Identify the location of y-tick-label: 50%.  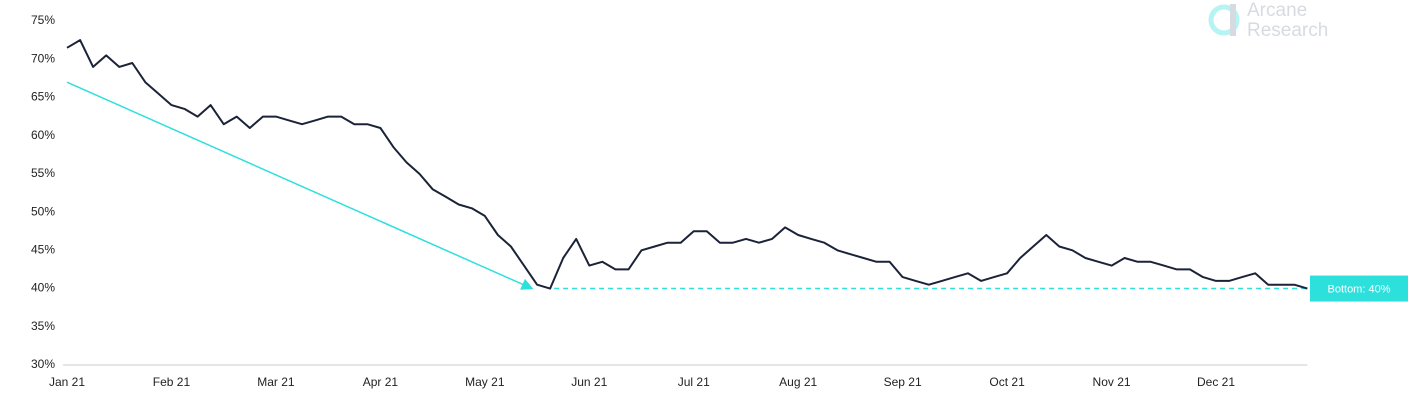
(43, 211).